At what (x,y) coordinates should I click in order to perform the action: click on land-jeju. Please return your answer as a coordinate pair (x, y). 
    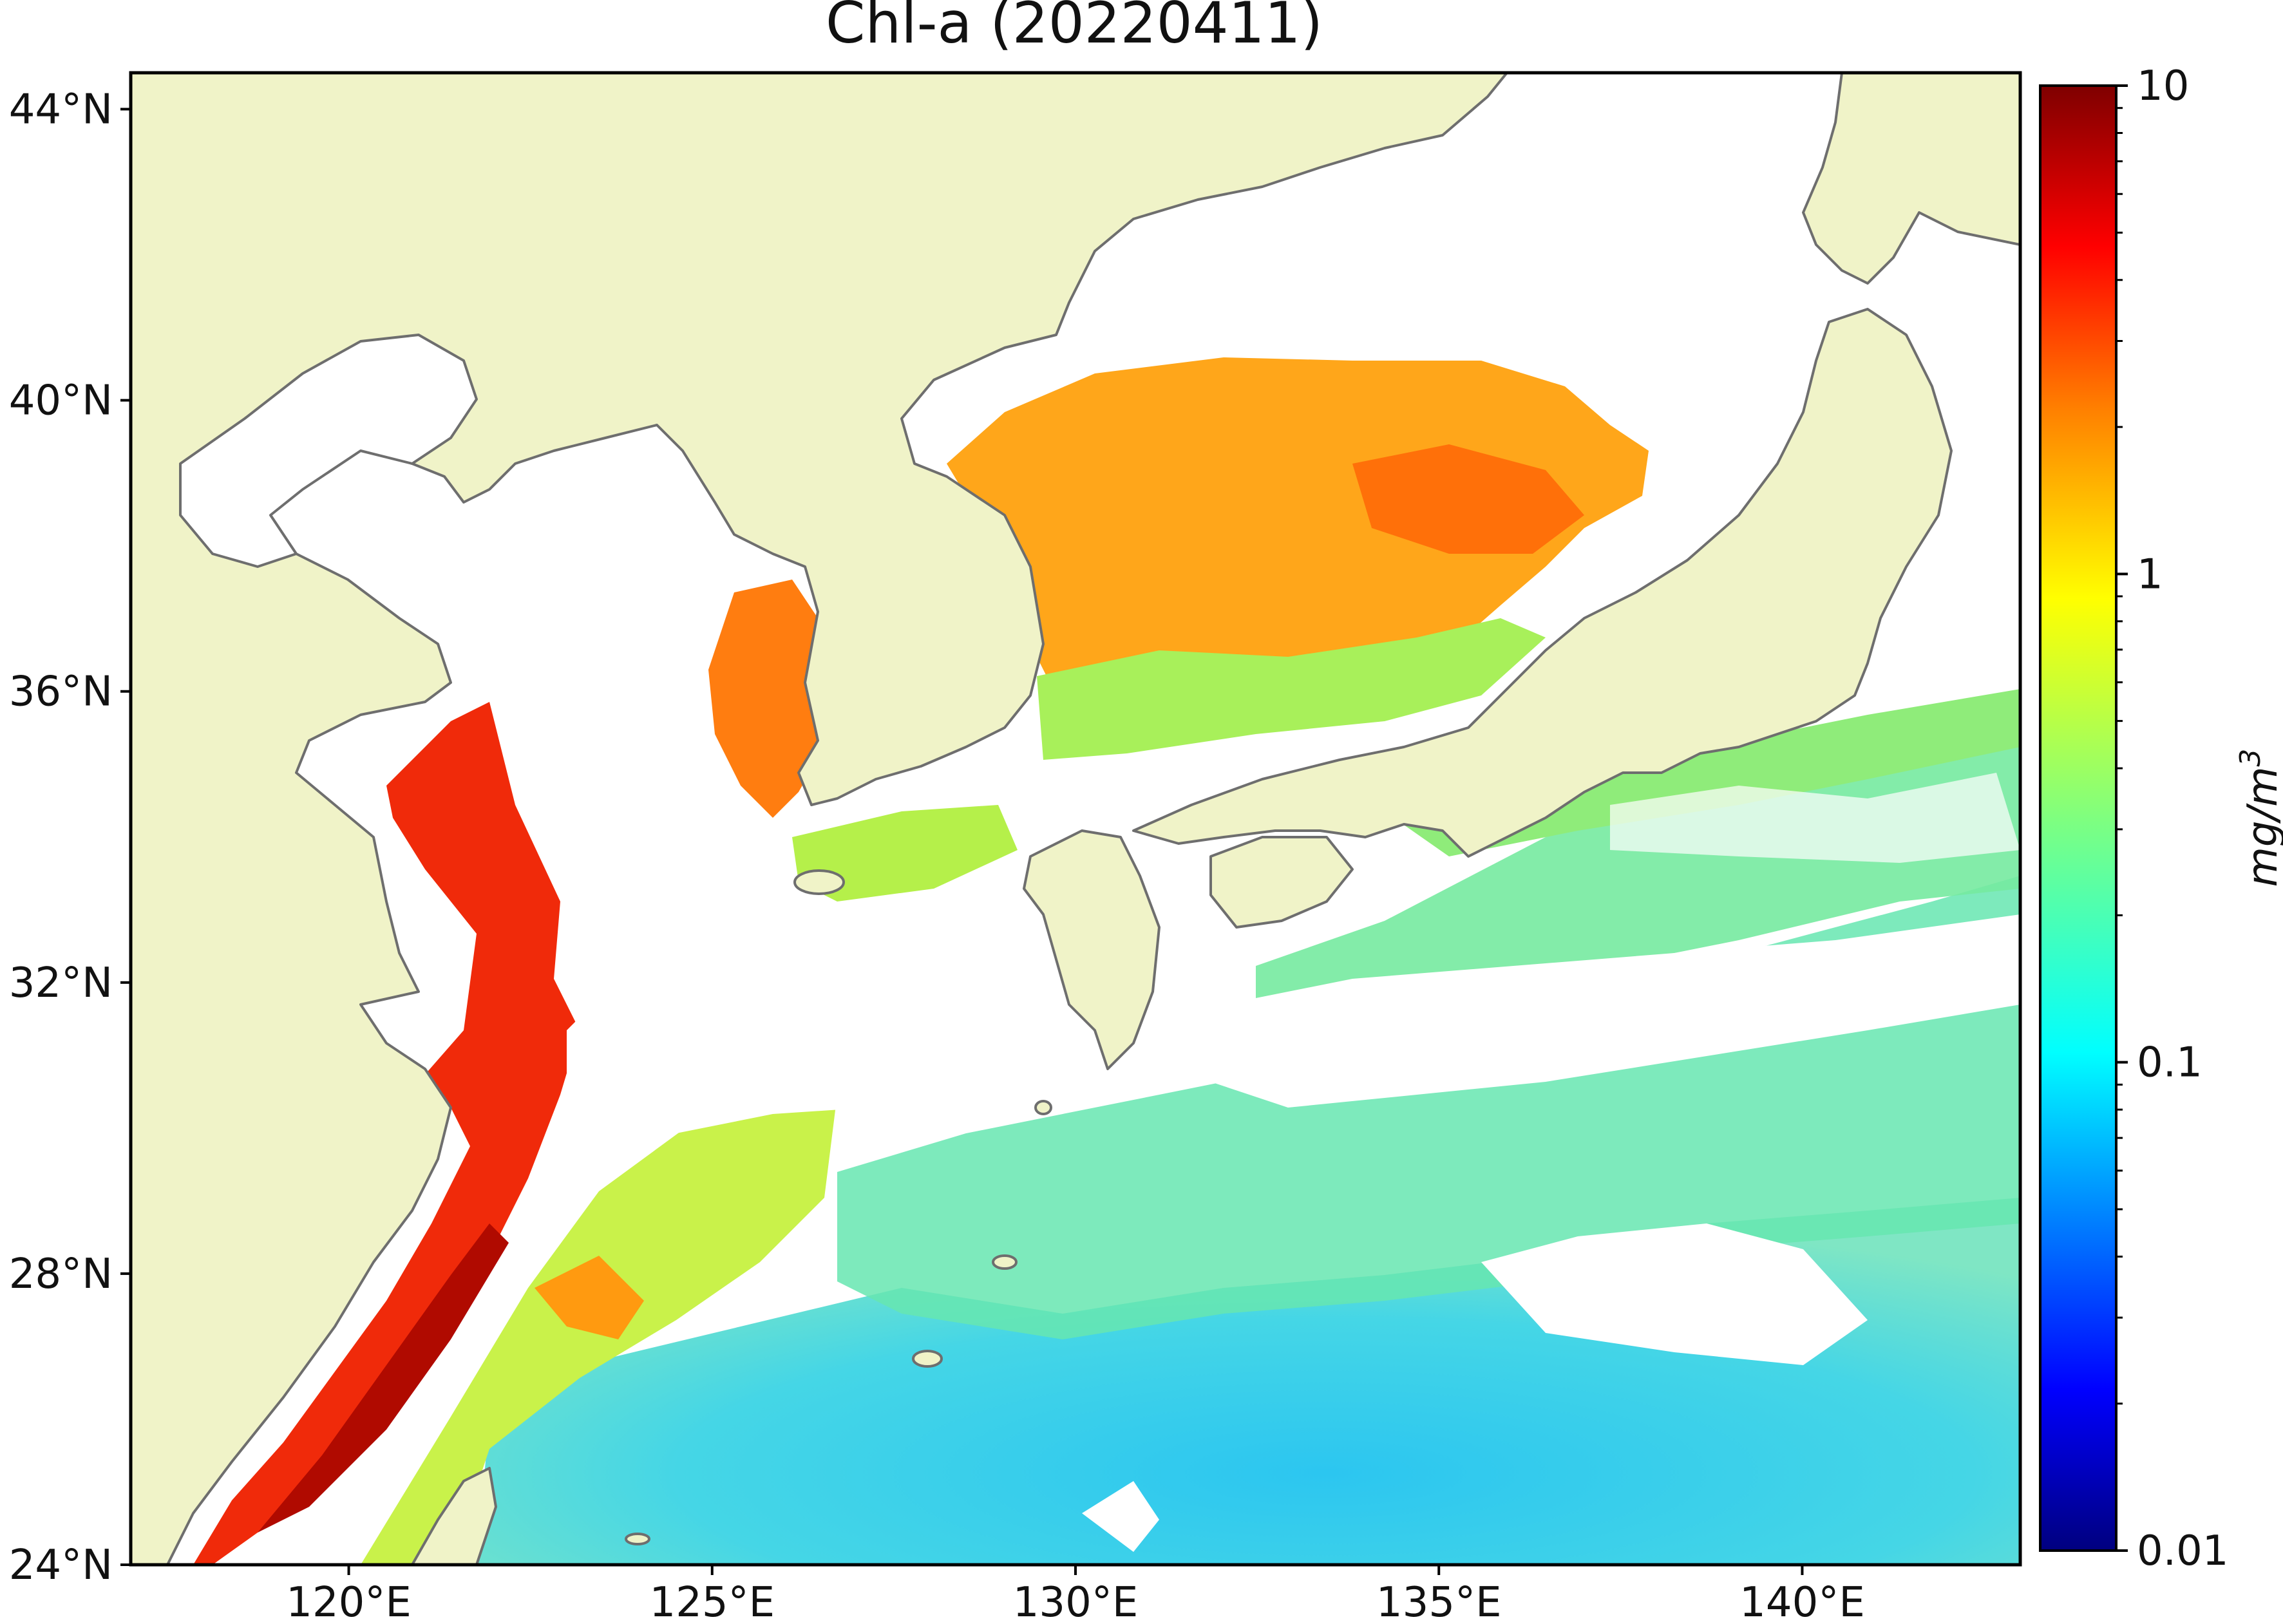
    Looking at the image, I should click on (819, 882).